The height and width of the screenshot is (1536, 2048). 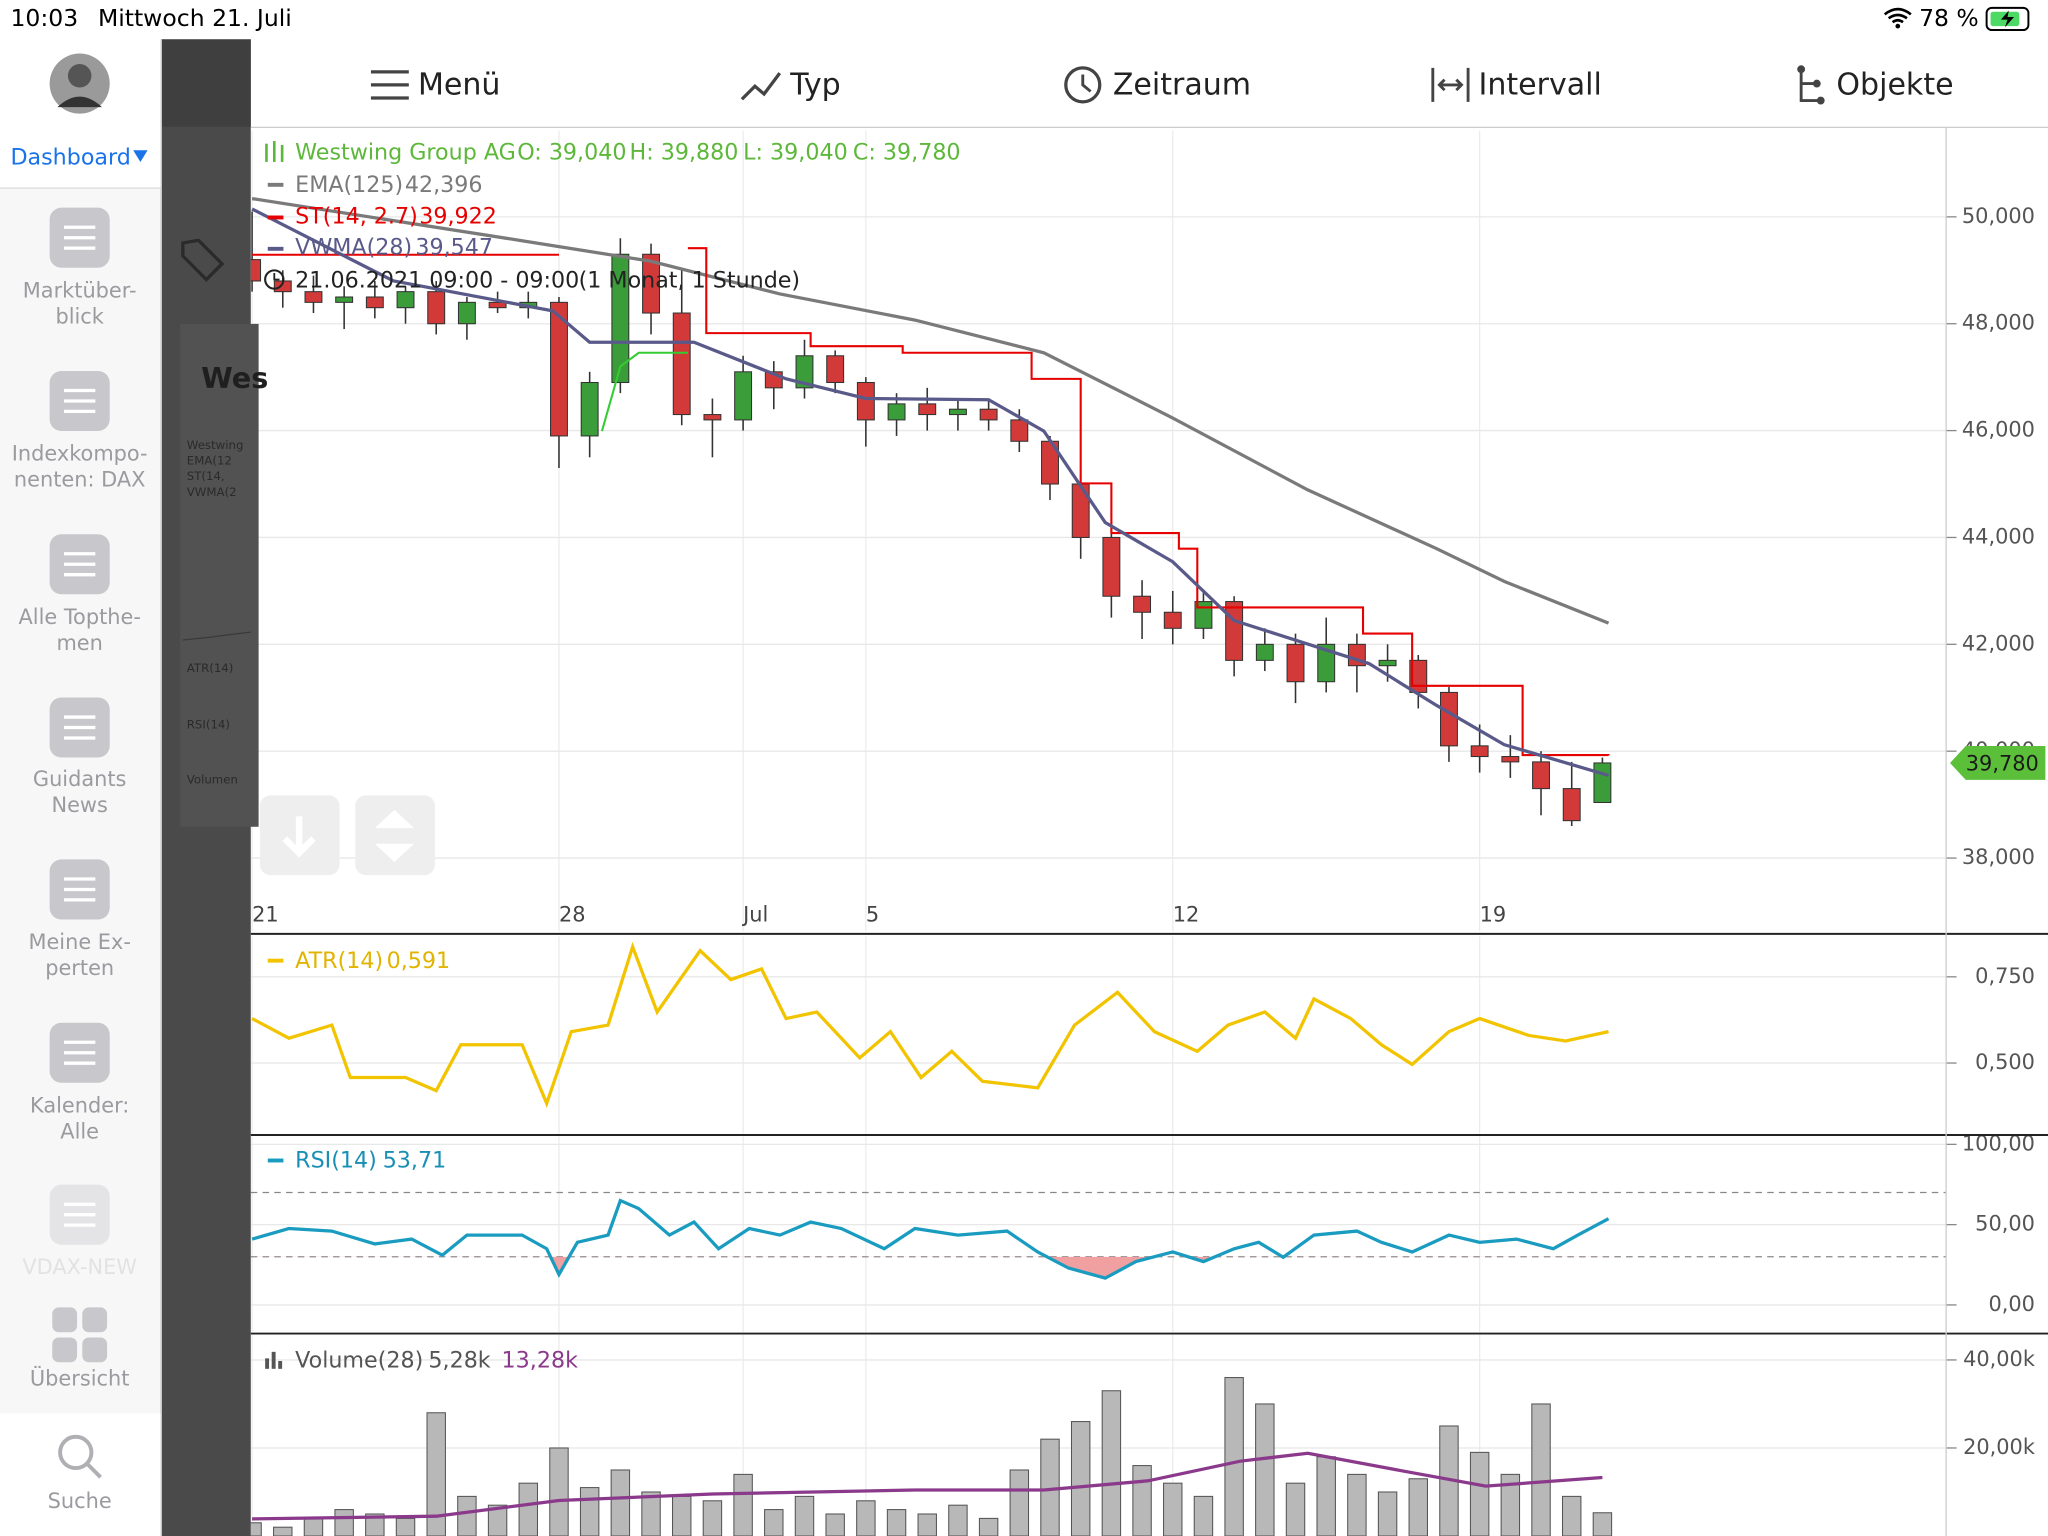 What do you see at coordinates (79, 617) in the screenshot?
I see `nav-label: Alle Topthe-` at bounding box center [79, 617].